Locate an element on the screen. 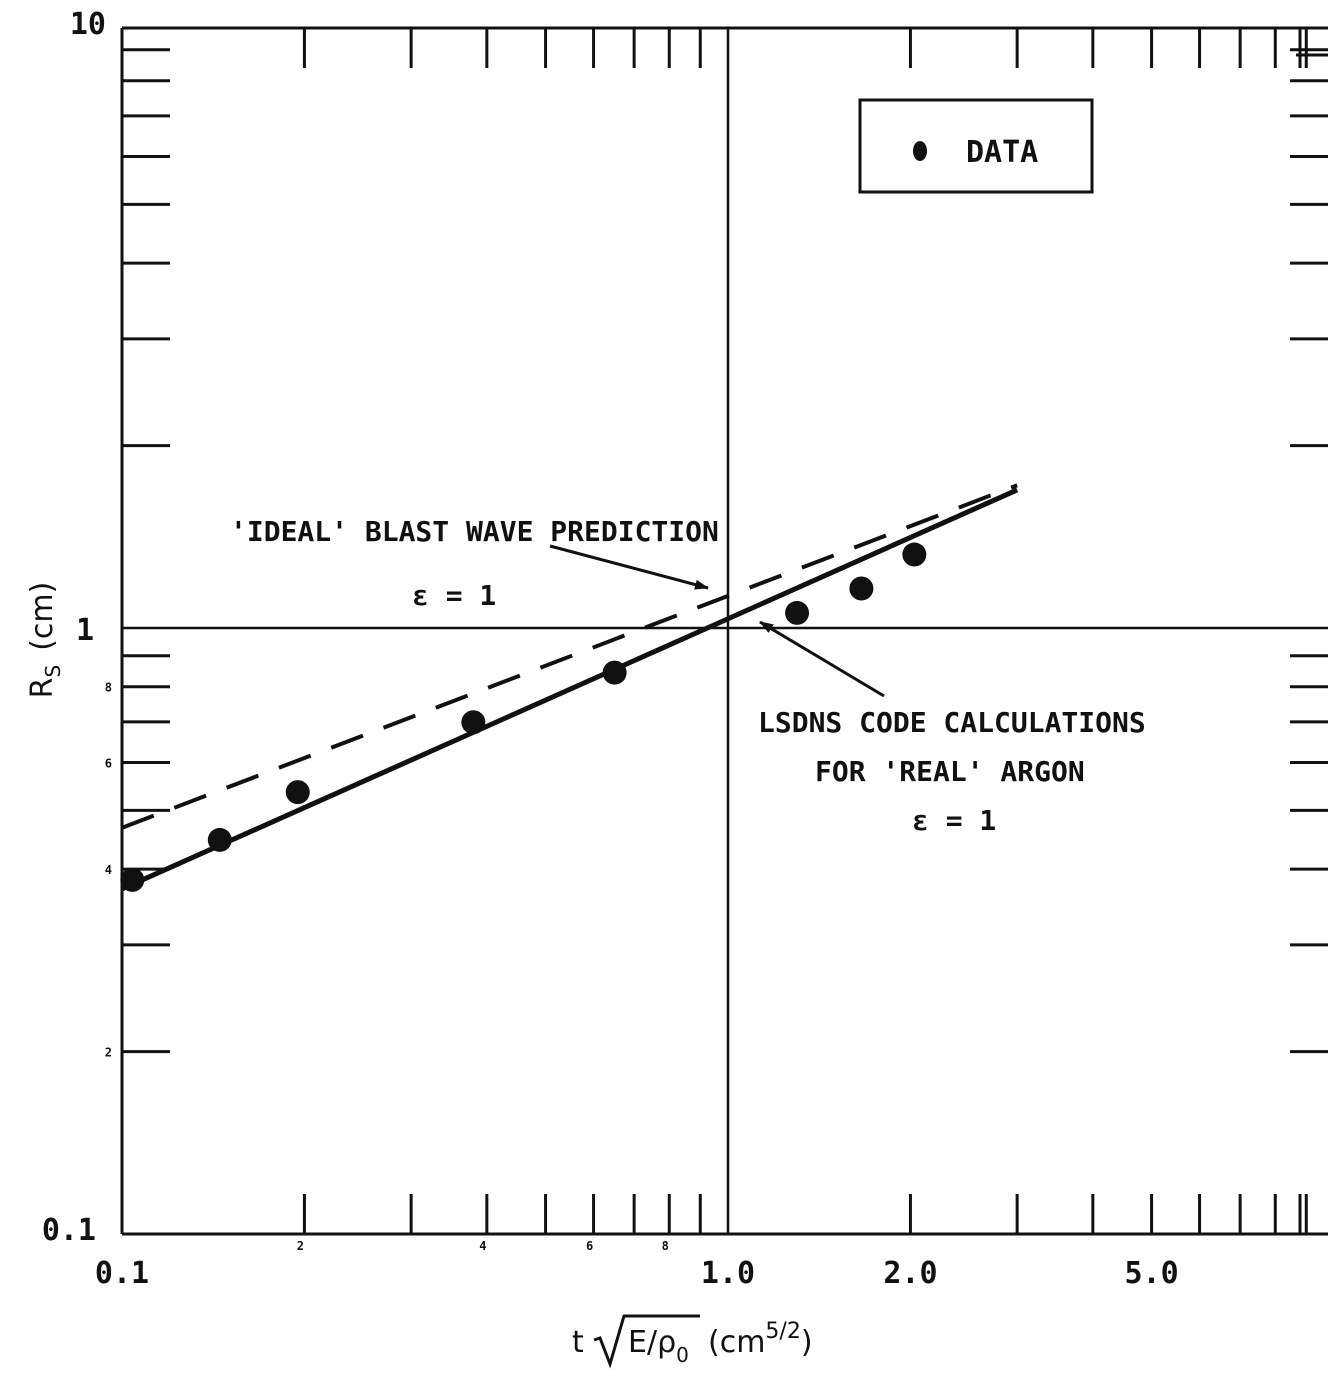 This screenshot has height=1378, width=1328. y-axis-title-units: (cm) is located at coordinates (42, 616).